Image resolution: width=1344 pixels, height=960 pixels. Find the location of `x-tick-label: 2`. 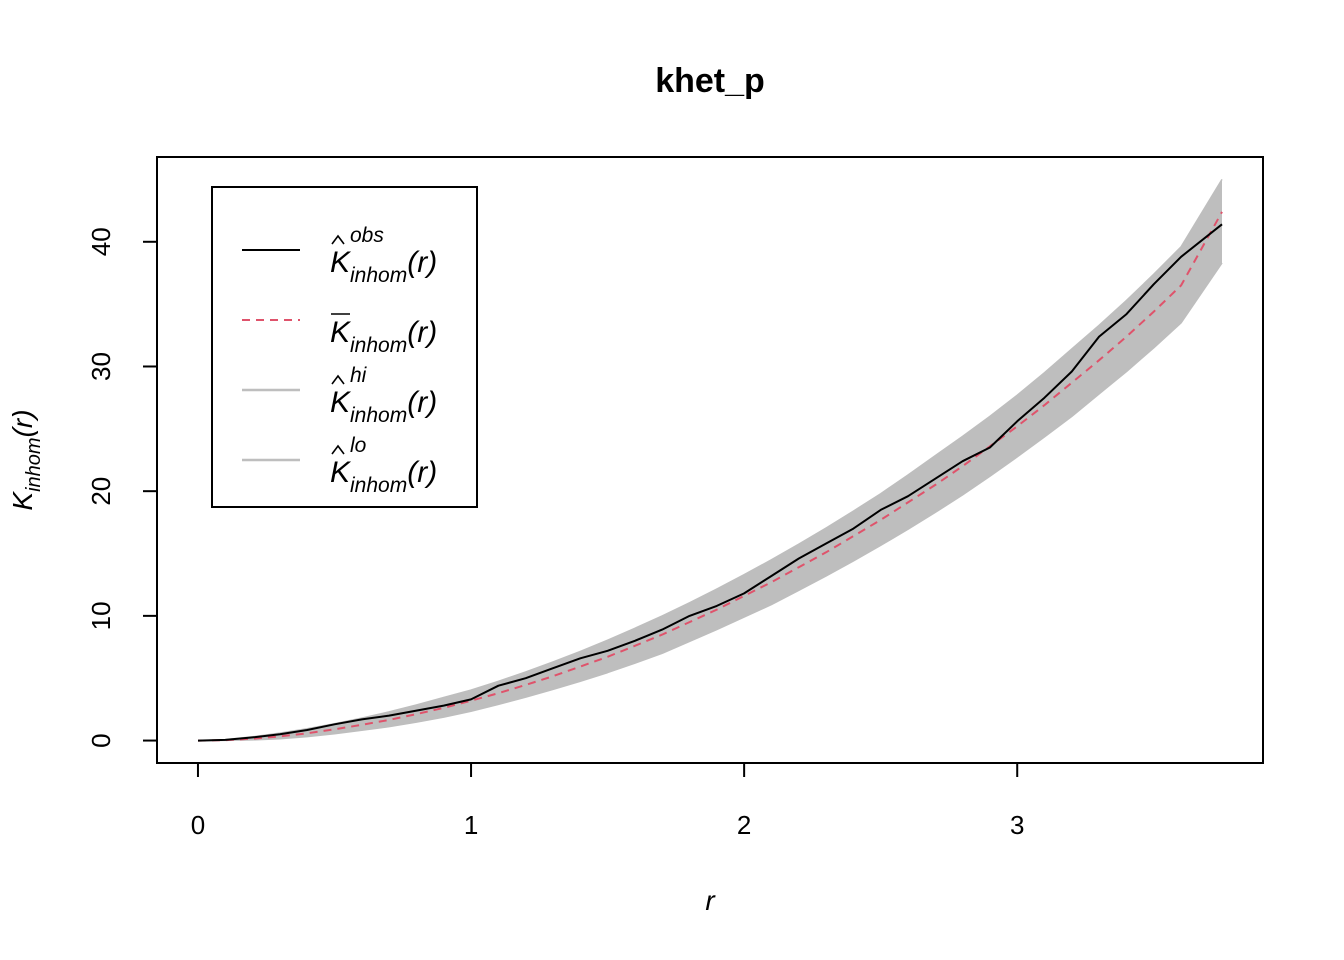

x-tick-label: 2 is located at coordinates (744, 825).